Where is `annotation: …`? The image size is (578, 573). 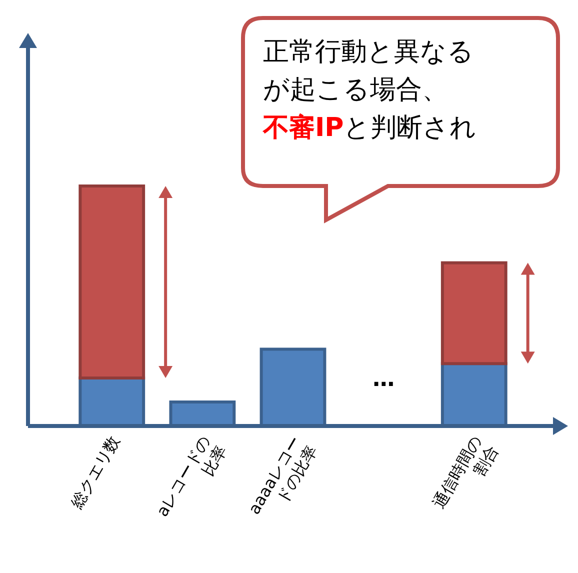
annotation: … is located at coordinates (383, 379).